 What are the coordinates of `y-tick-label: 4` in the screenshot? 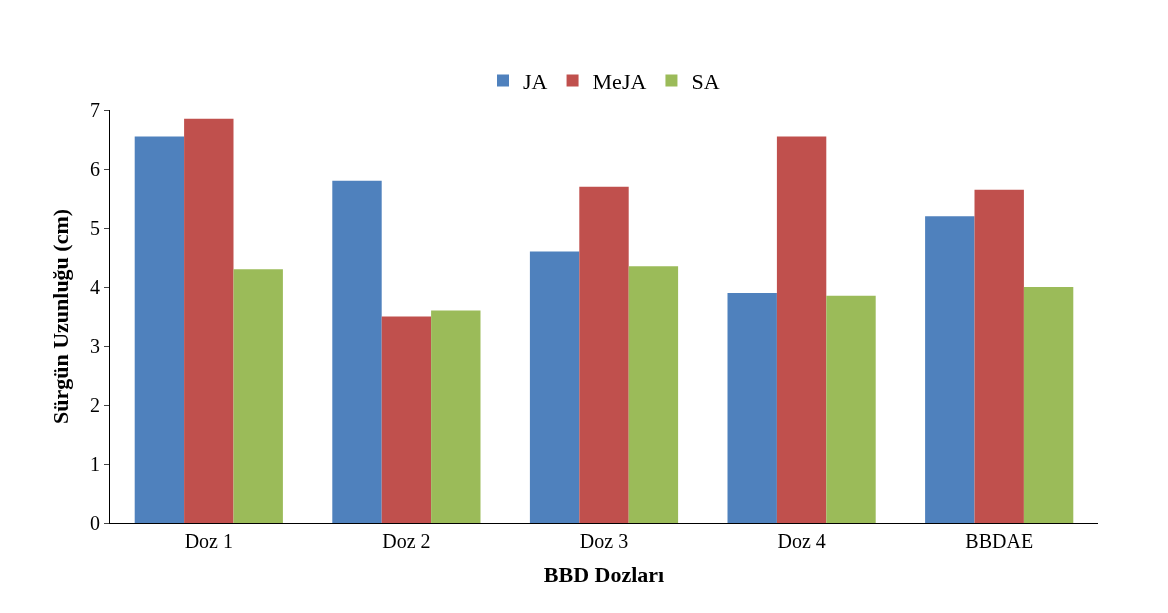 It's located at (95, 287).